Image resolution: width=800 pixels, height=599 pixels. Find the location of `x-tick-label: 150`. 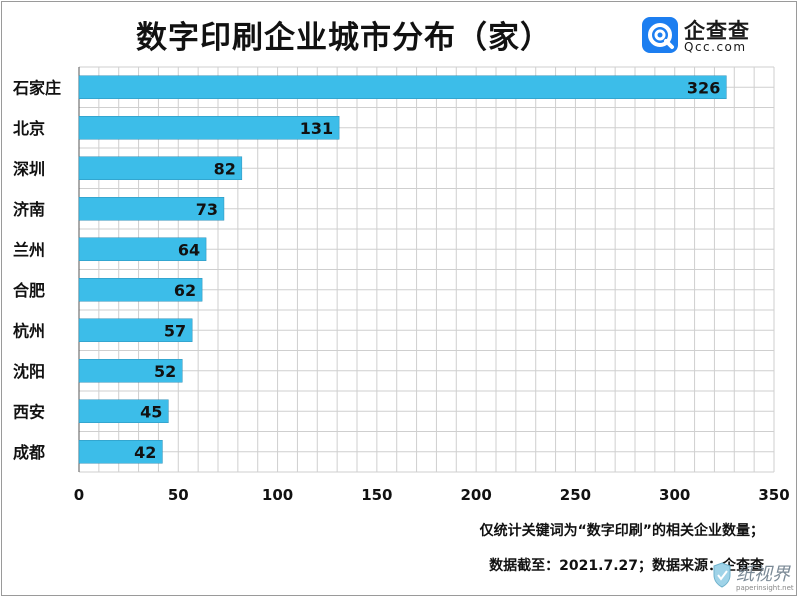

x-tick-label: 150 is located at coordinates (376, 495).